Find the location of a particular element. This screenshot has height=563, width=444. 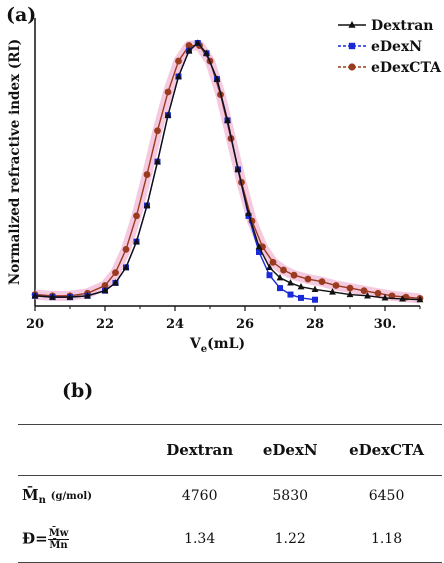

table-cell: 5830 is located at coordinates (290, 496).